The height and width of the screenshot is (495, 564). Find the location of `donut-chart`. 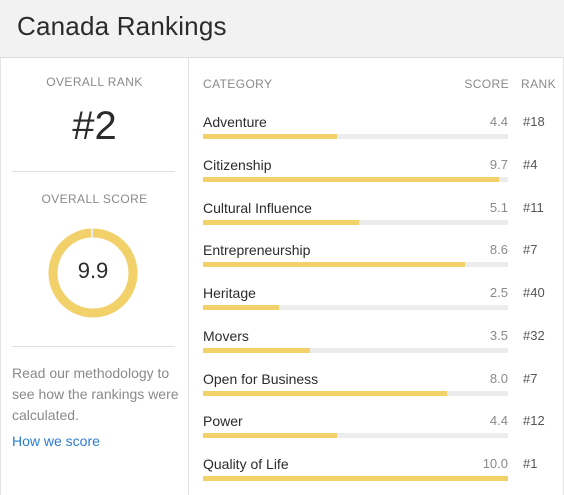

donut-chart is located at coordinates (93, 273).